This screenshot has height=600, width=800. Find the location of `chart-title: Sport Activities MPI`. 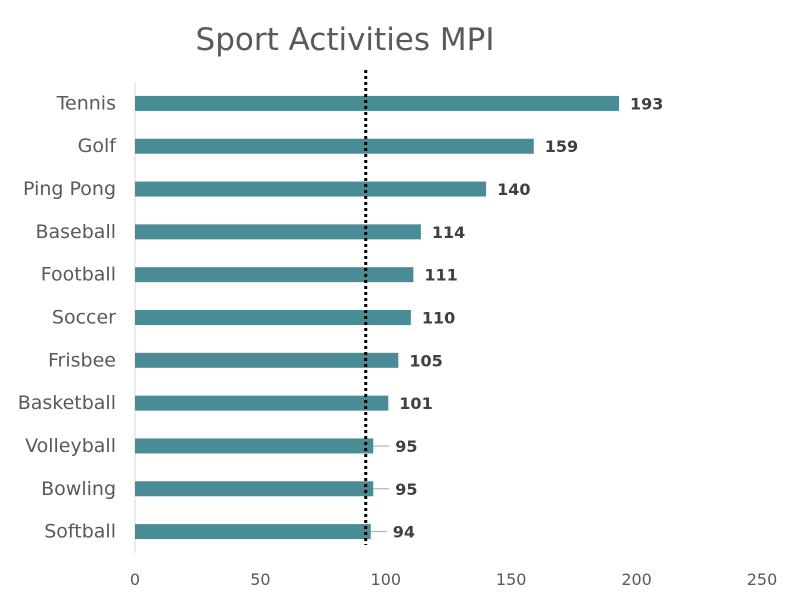

chart-title: Sport Activities MPI is located at coordinates (345, 40).